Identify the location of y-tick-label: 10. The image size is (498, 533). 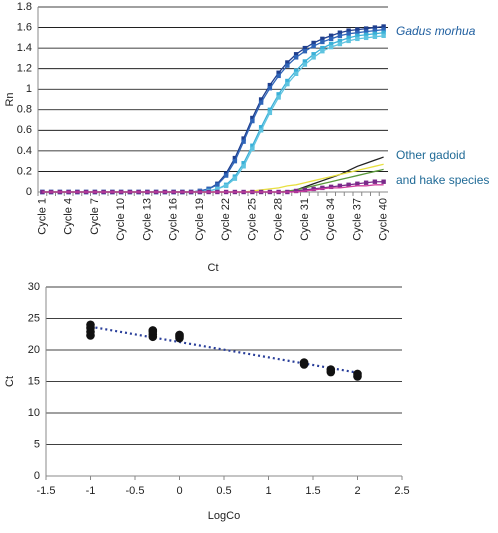
(34, 413).